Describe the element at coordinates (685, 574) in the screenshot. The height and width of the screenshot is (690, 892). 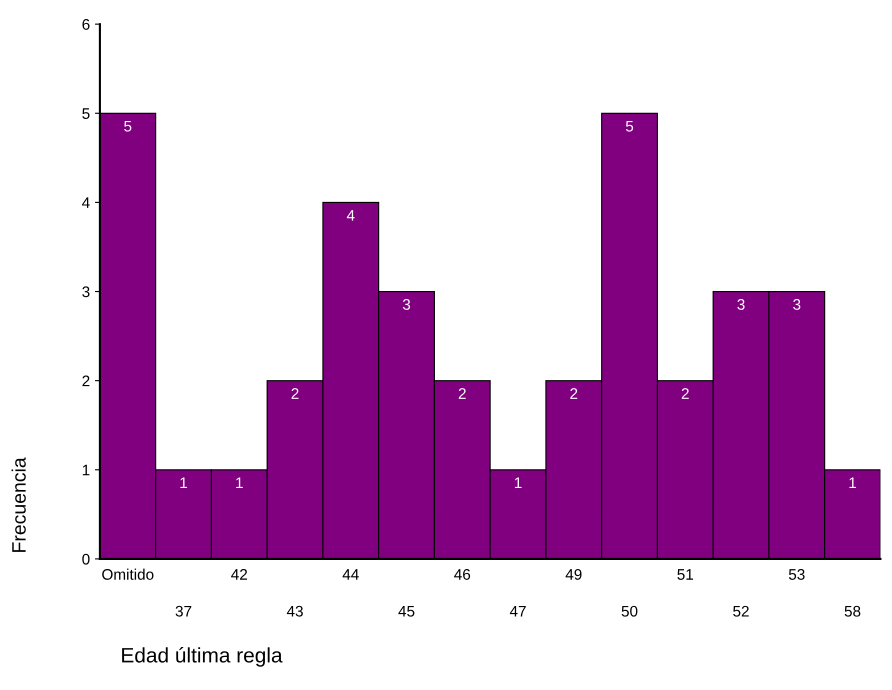
I see `x-tick-label: 51` at that location.